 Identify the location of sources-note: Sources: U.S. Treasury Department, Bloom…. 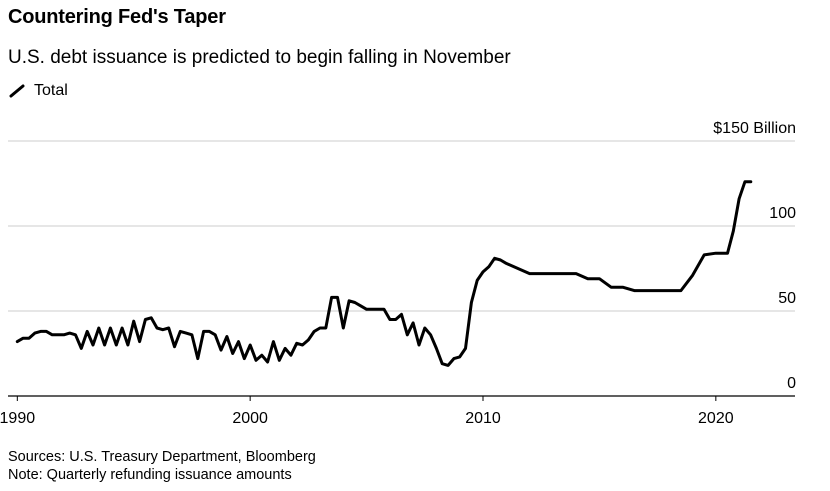
(162, 457).